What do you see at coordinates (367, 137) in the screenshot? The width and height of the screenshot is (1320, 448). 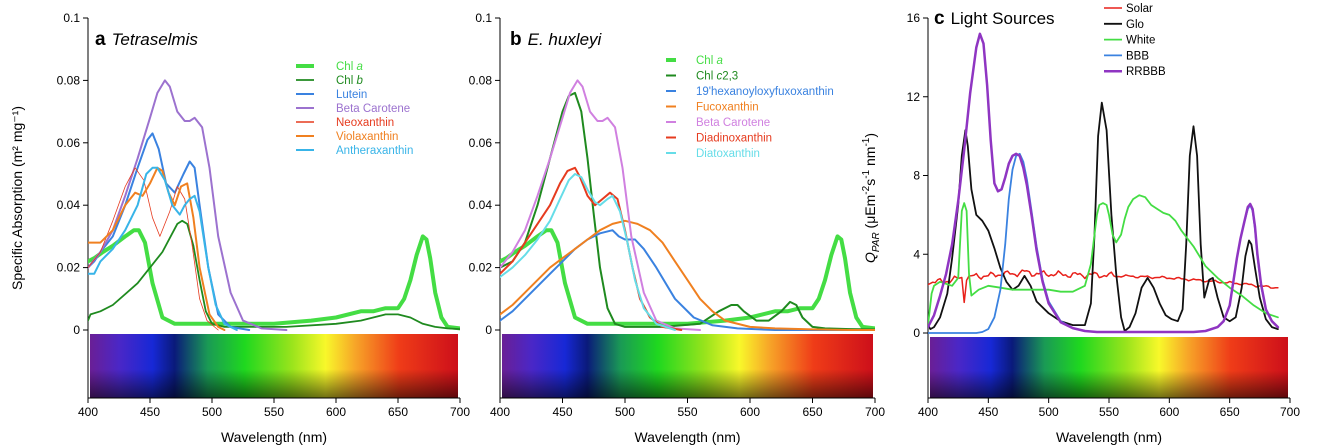 I see `legend-label: Violaxanthin` at bounding box center [367, 137].